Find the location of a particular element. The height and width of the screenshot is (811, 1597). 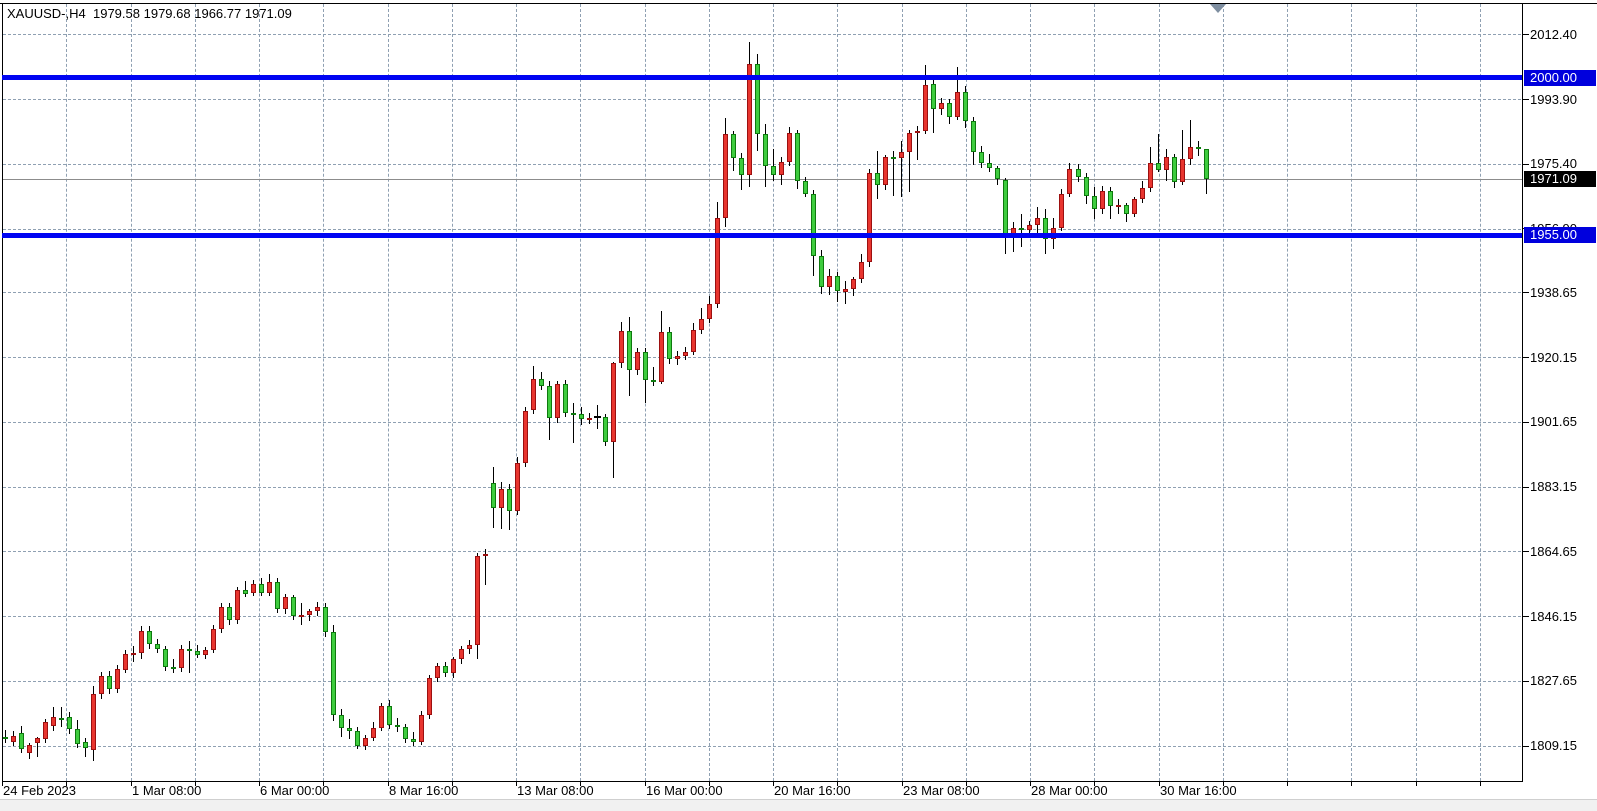

time-tick-label: 8 Mar 16:00 is located at coordinates (424, 790).